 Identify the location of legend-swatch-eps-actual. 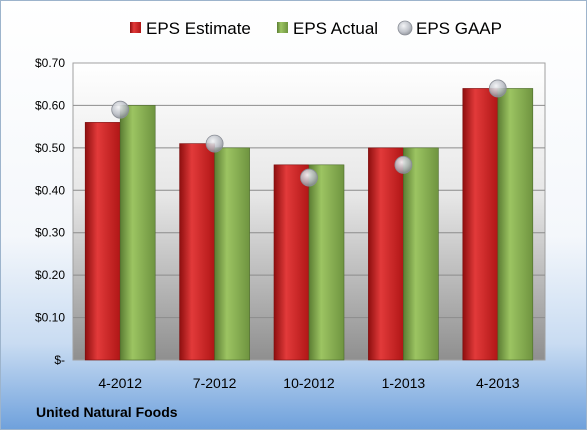
(282, 27).